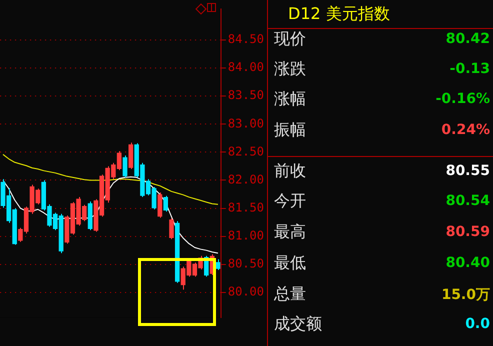 This screenshot has height=346, width=493. Describe the element at coordinates (290, 99) in the screenshot. I see `text: 涨幅` at that location.